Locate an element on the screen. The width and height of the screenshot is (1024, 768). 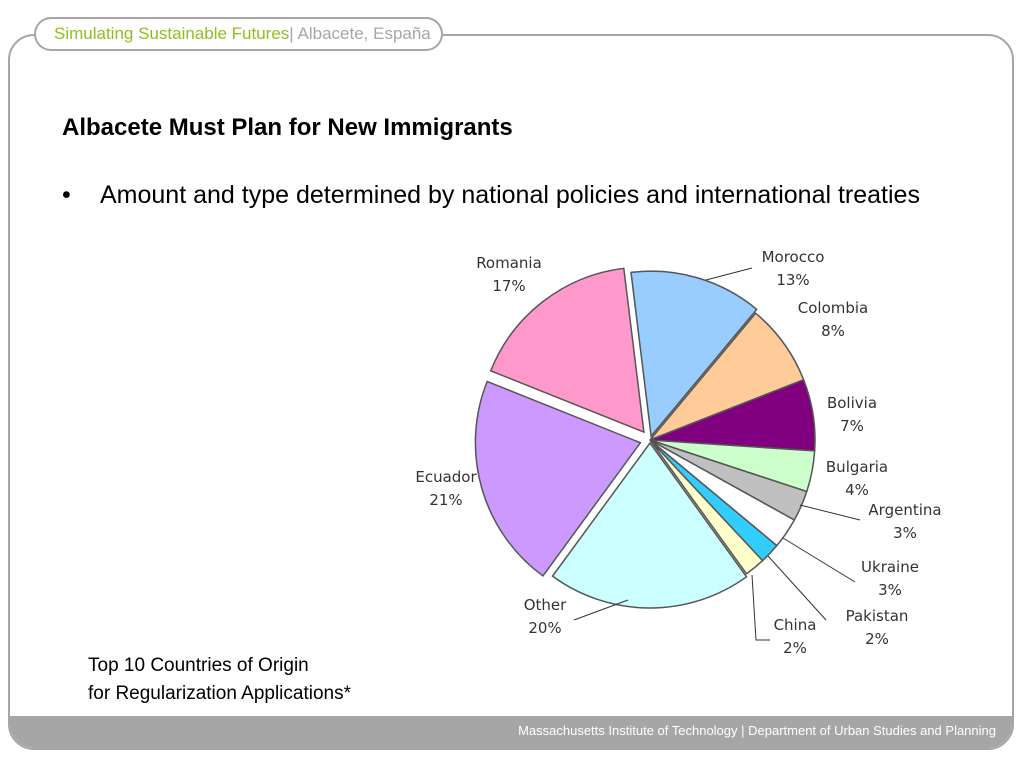
pie-slice-ecuador is located at coordinates (558, 478).